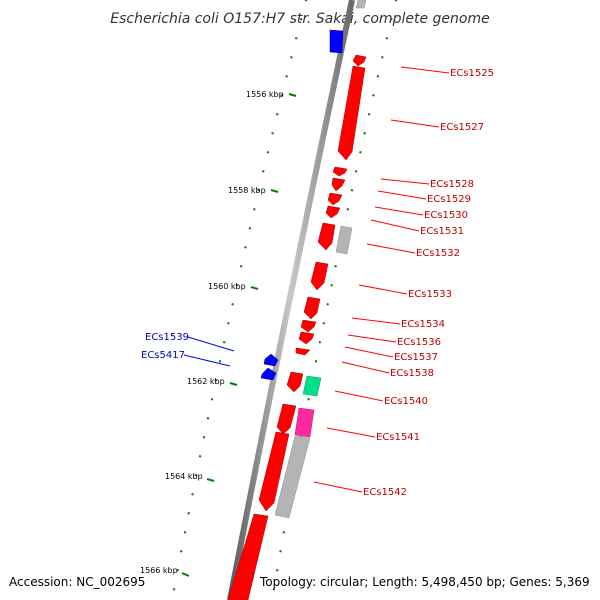  I want to click on gene-label: ECs1530, so click(446, 215).